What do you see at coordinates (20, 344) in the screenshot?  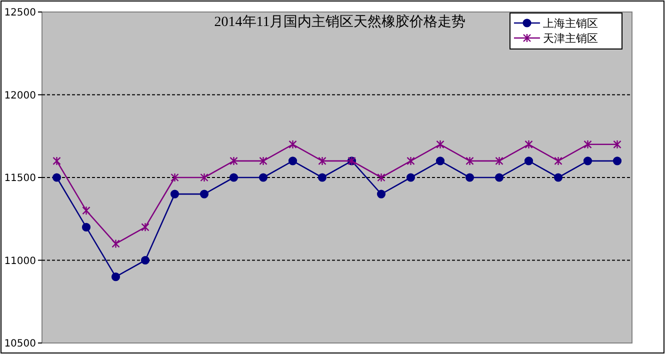 I see `y-tick-label: 10500` at bounding box center [20, 344].